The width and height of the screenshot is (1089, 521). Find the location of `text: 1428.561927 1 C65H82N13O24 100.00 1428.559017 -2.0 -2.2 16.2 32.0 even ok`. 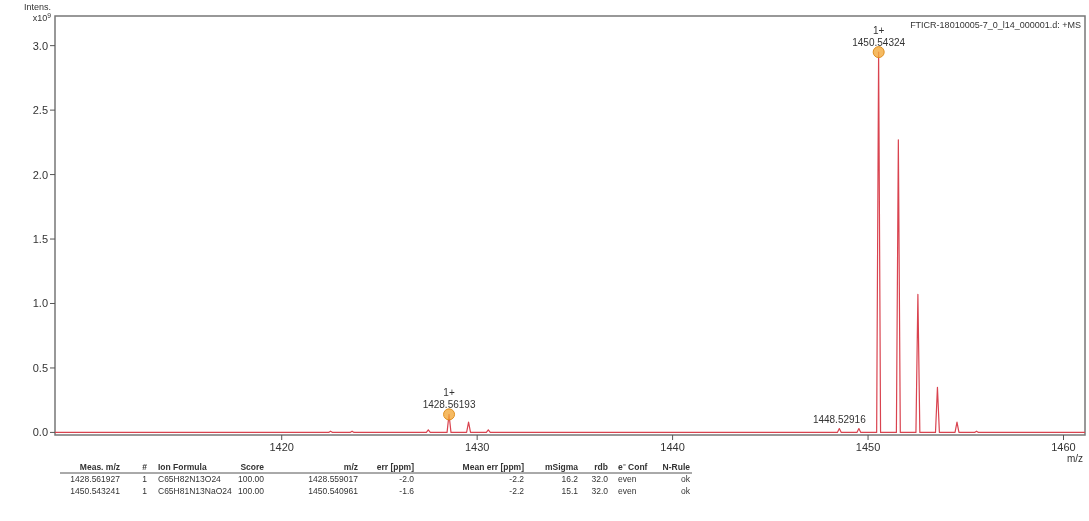

text: 1428.561927 1 C65H82N13O24 100.00 1428.559017 -2.0 -2.2 16.2 32.0 even ok is located at coordinates (380, 479).